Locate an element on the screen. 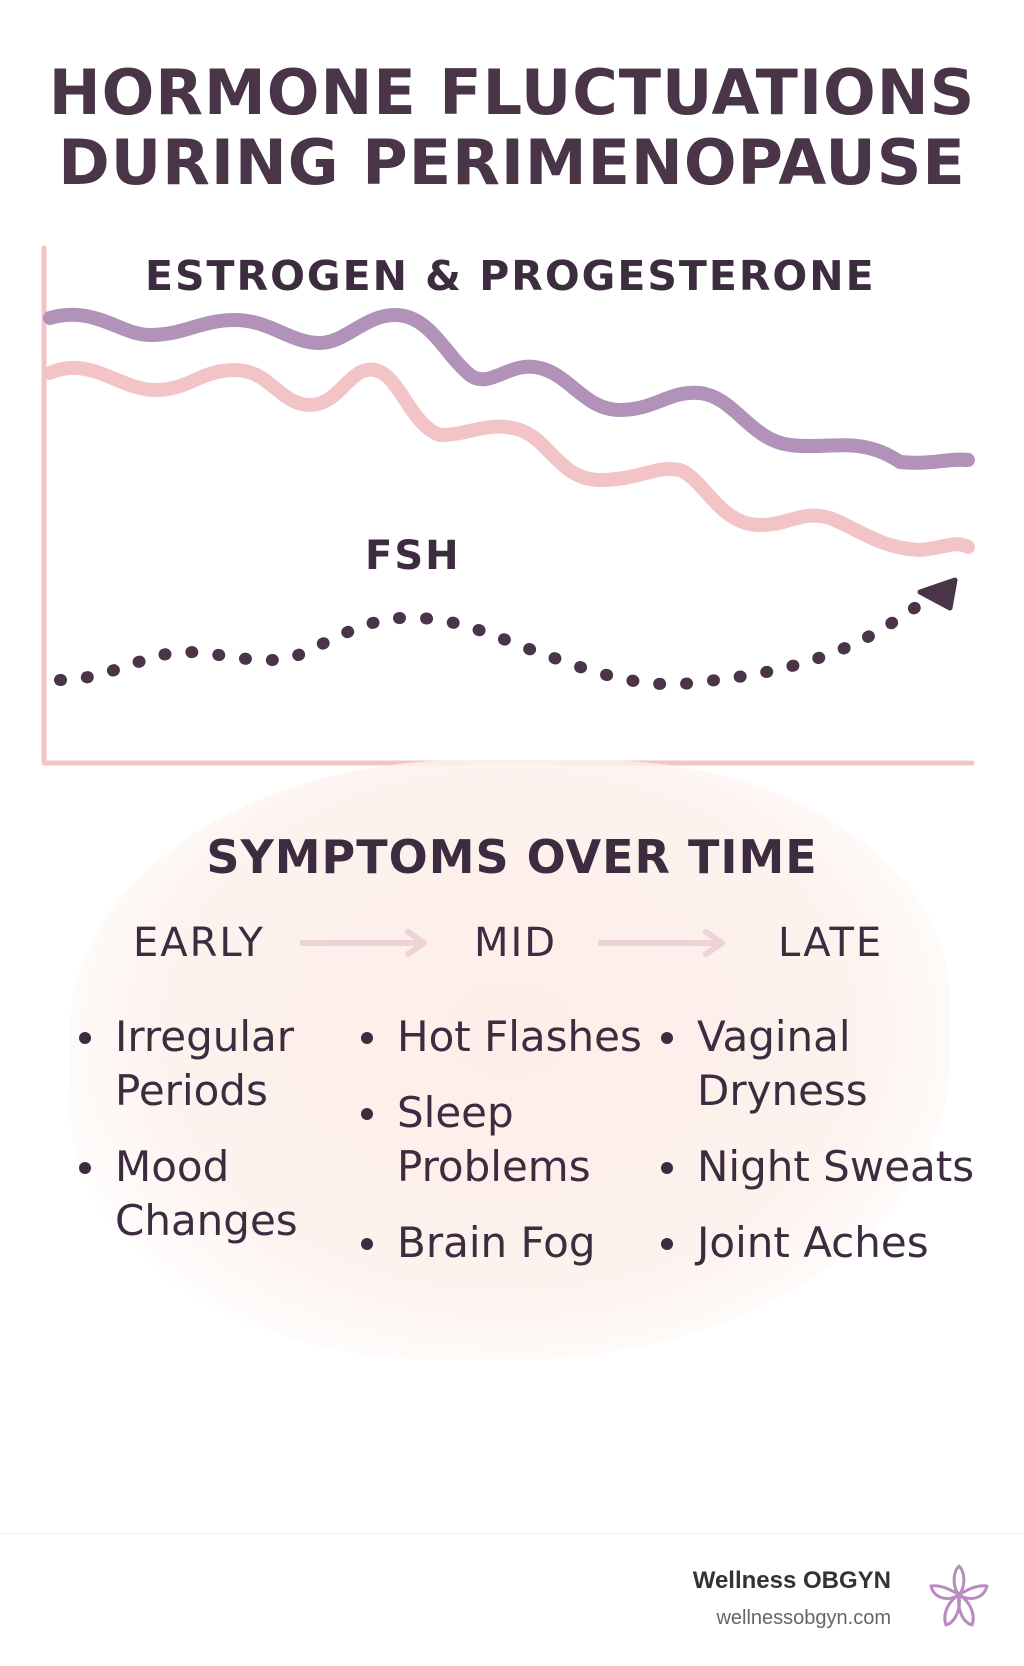 The image size is (1024, 1666). symptom-item: Sleep Problems is located at coordinates (507, 1140).